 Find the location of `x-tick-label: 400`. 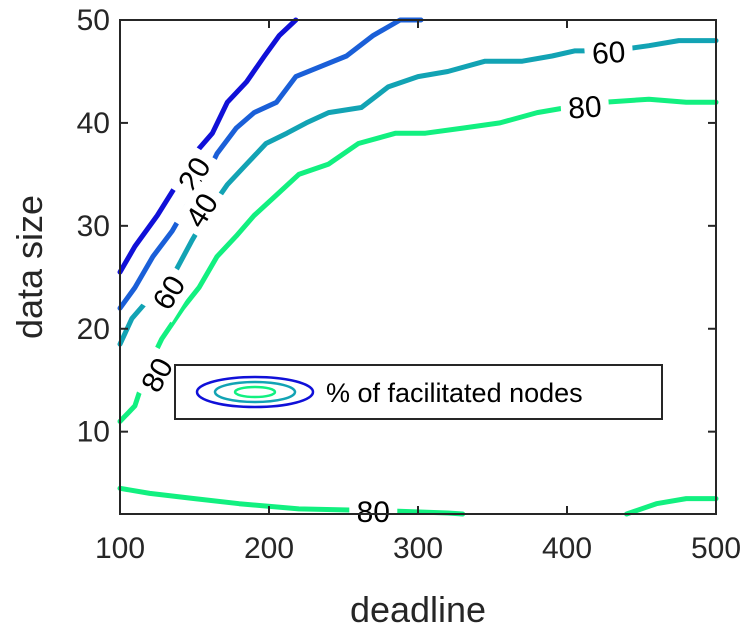

x-tick-label: 400 is located at coordinates (567, 548).